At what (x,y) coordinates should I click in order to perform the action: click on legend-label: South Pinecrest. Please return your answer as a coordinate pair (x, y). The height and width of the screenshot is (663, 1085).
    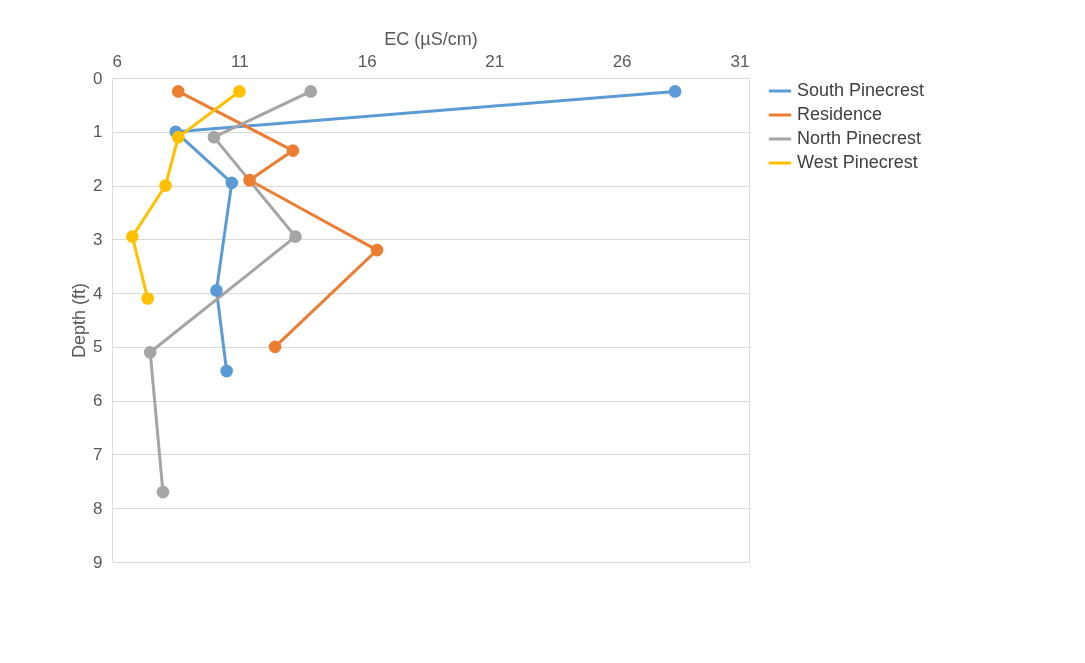
    Looking at the image, I should click on (861, 90).